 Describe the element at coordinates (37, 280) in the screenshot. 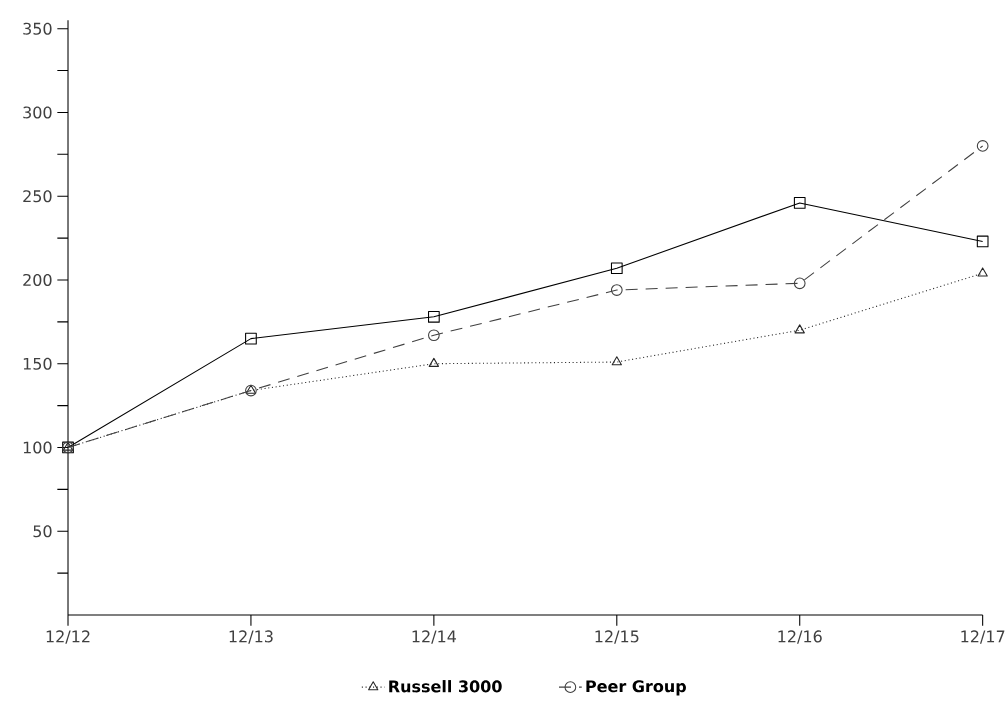

I see `y-tick-label: 200` at that location.